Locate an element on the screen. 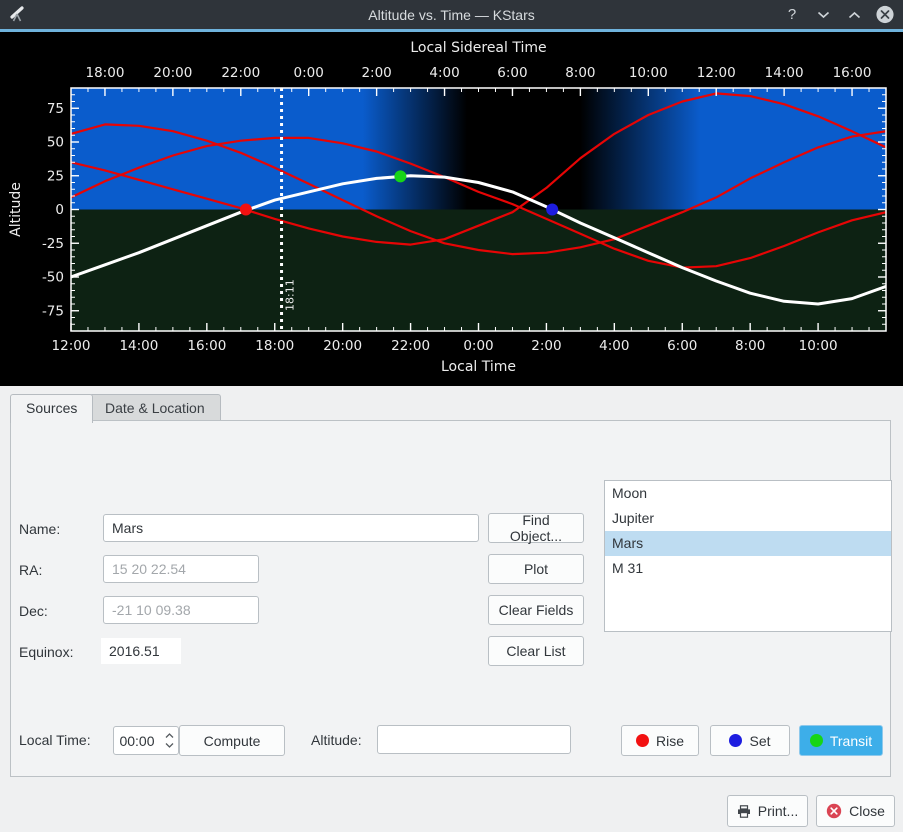 The width and height of the screenshot is (903, 832). clear-fields-button: Clear Fields is located at coordinates (536, 610).